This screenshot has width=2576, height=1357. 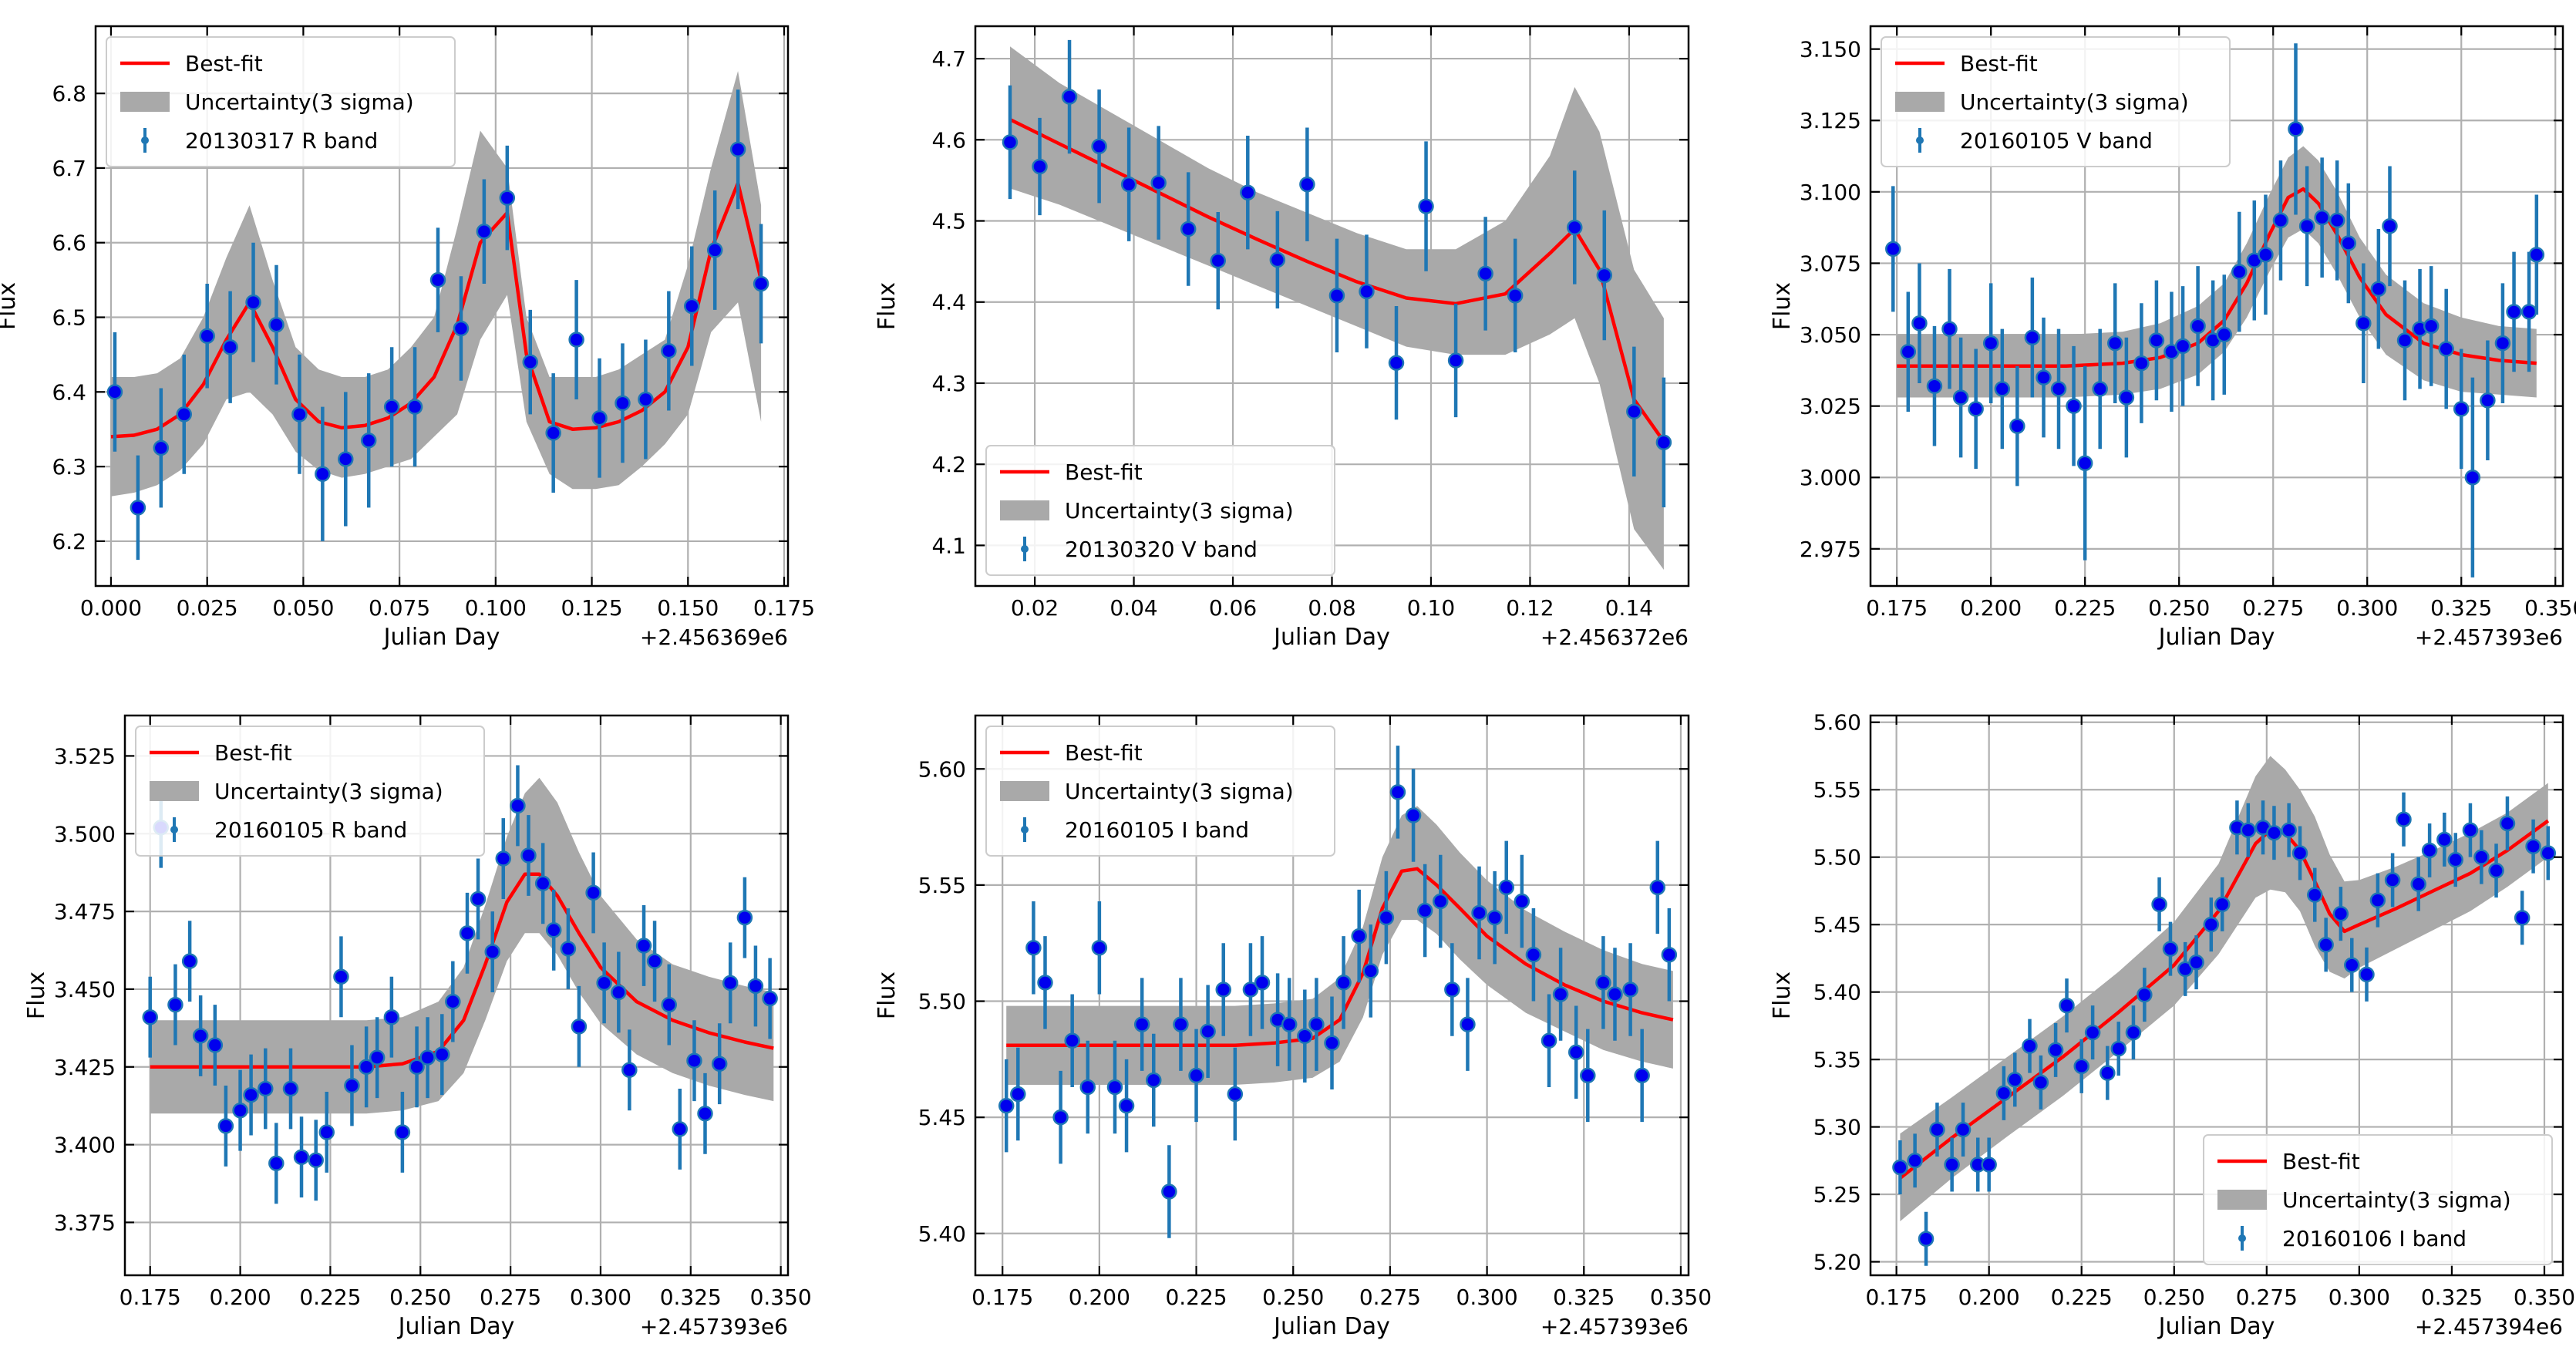 I want to click on y-tick-label: 3.025, so click(x=1831, y=406).